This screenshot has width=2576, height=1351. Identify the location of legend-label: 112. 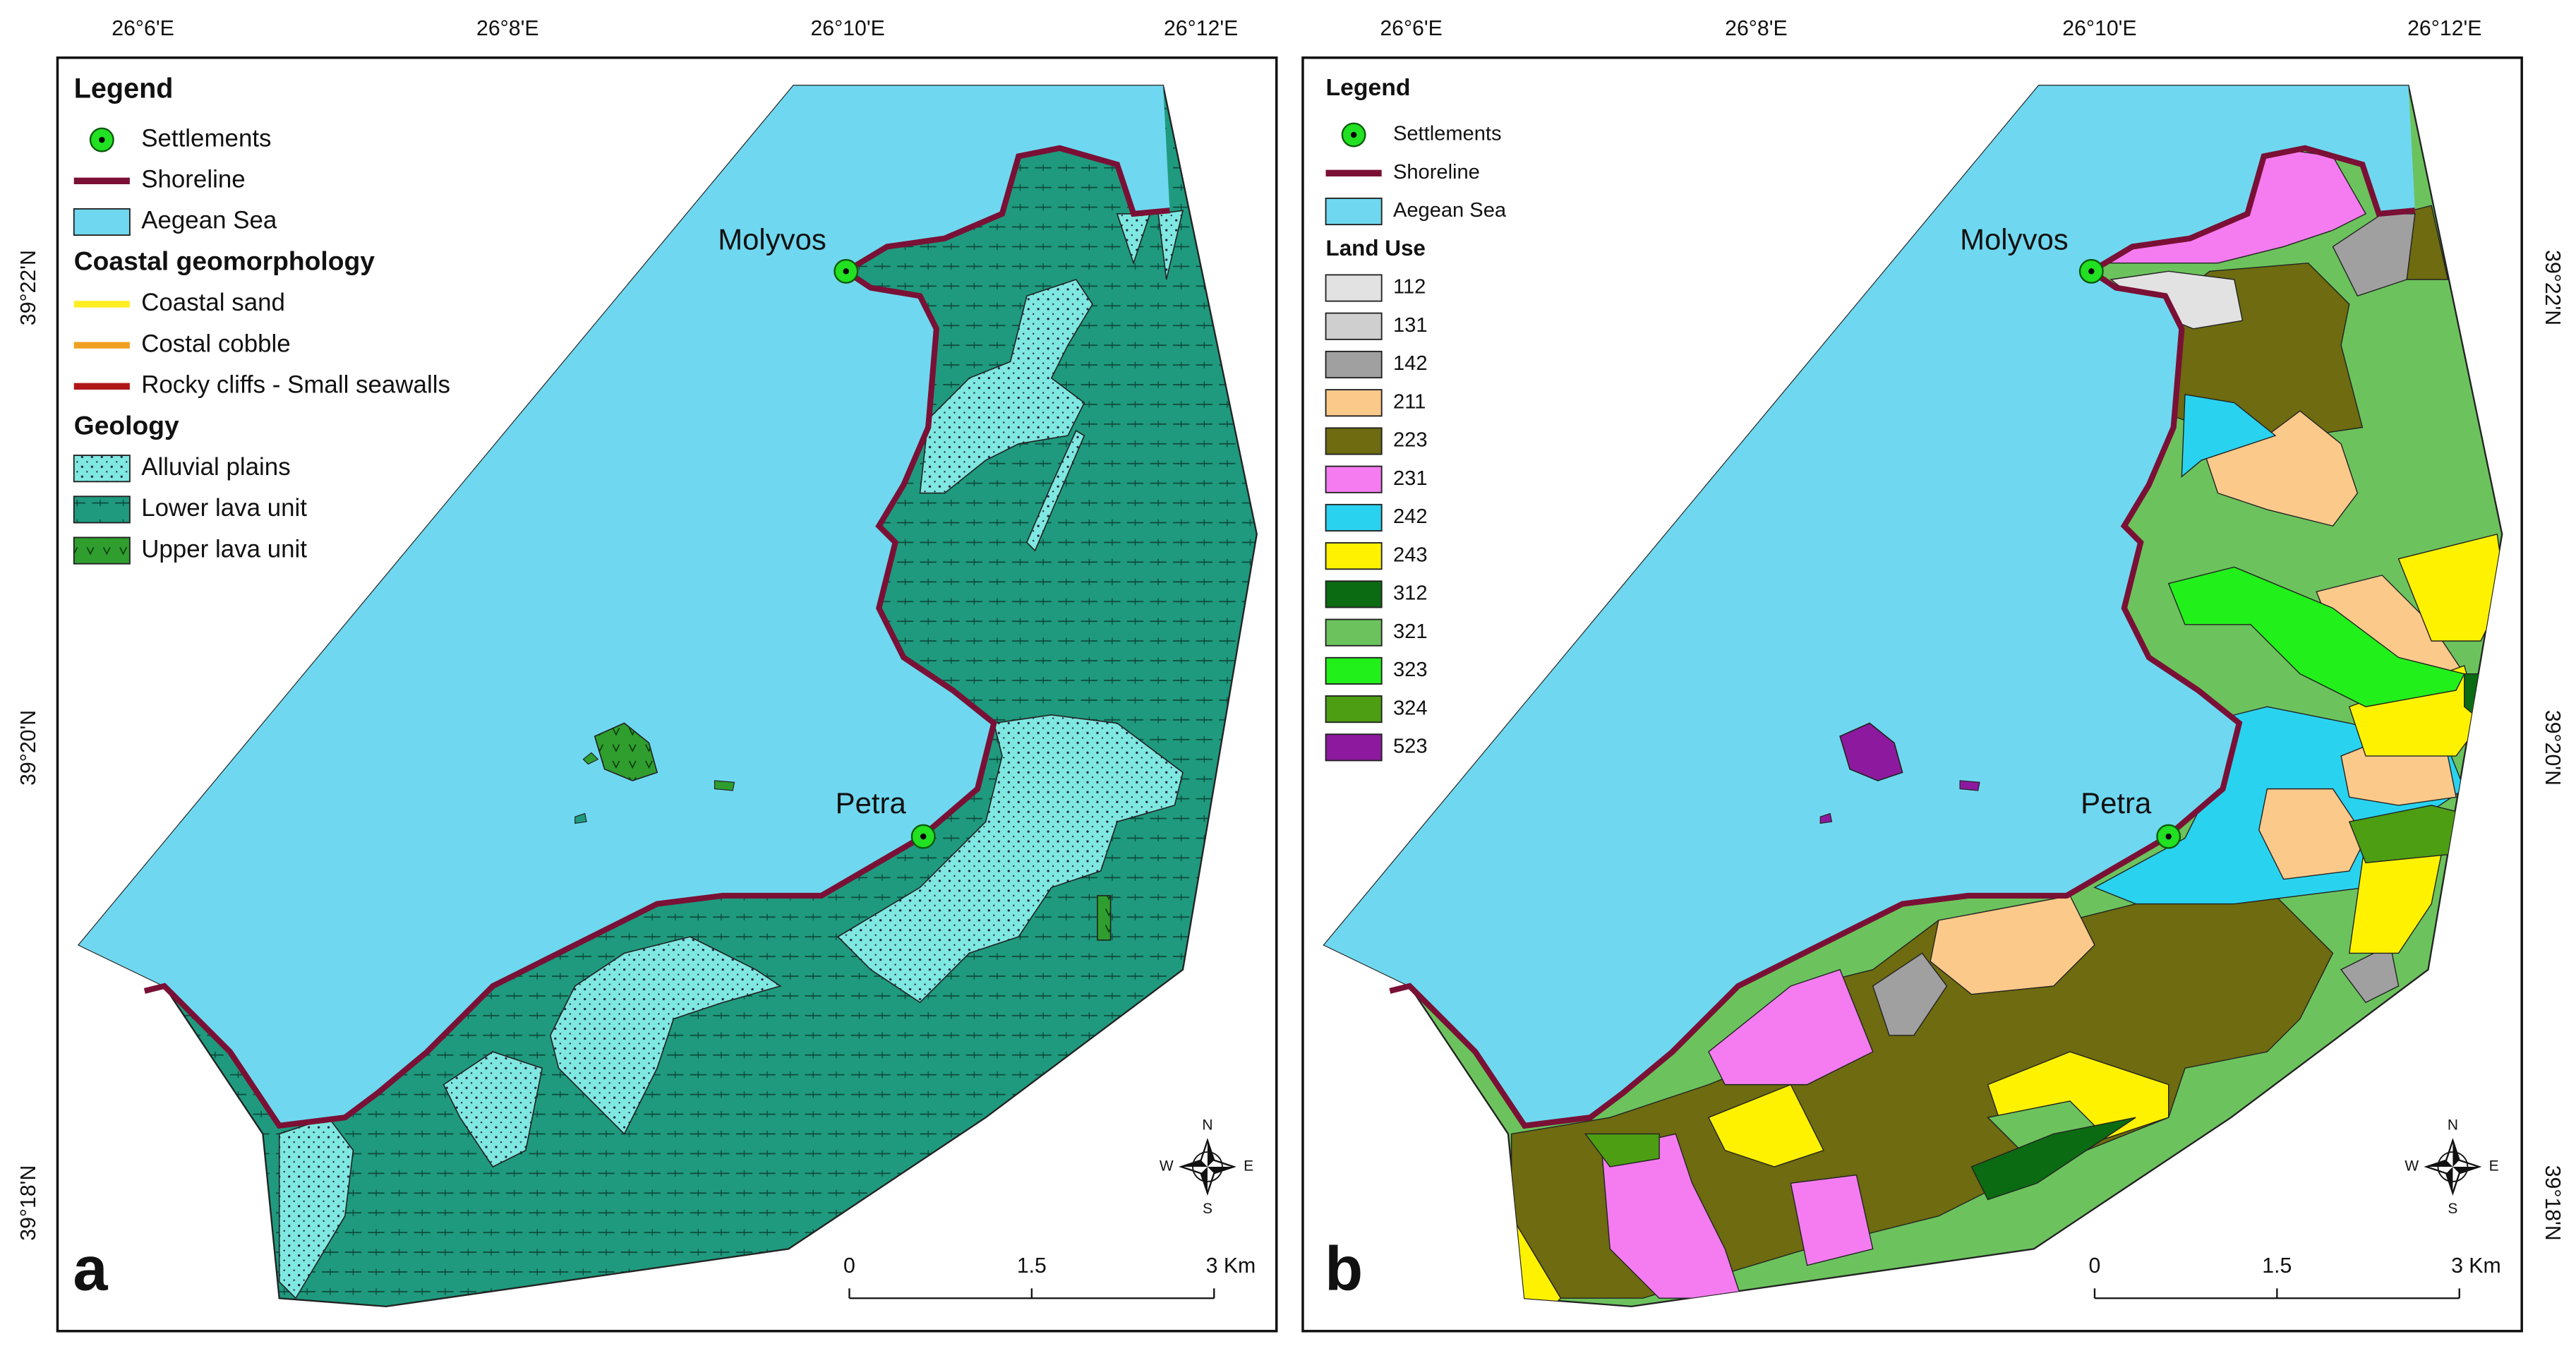
(1409, 288).